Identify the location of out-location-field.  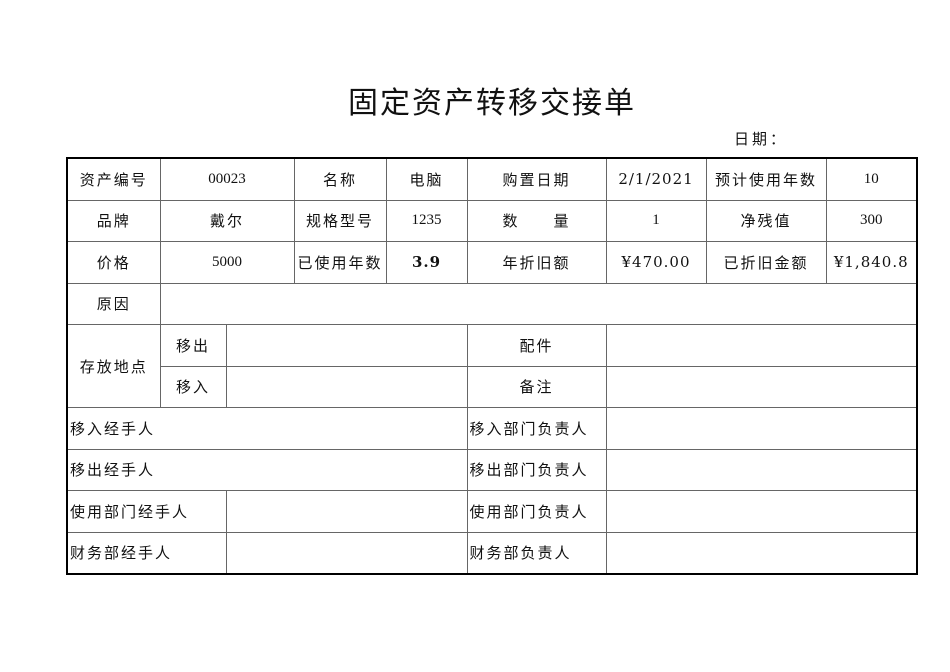
(346, 345).